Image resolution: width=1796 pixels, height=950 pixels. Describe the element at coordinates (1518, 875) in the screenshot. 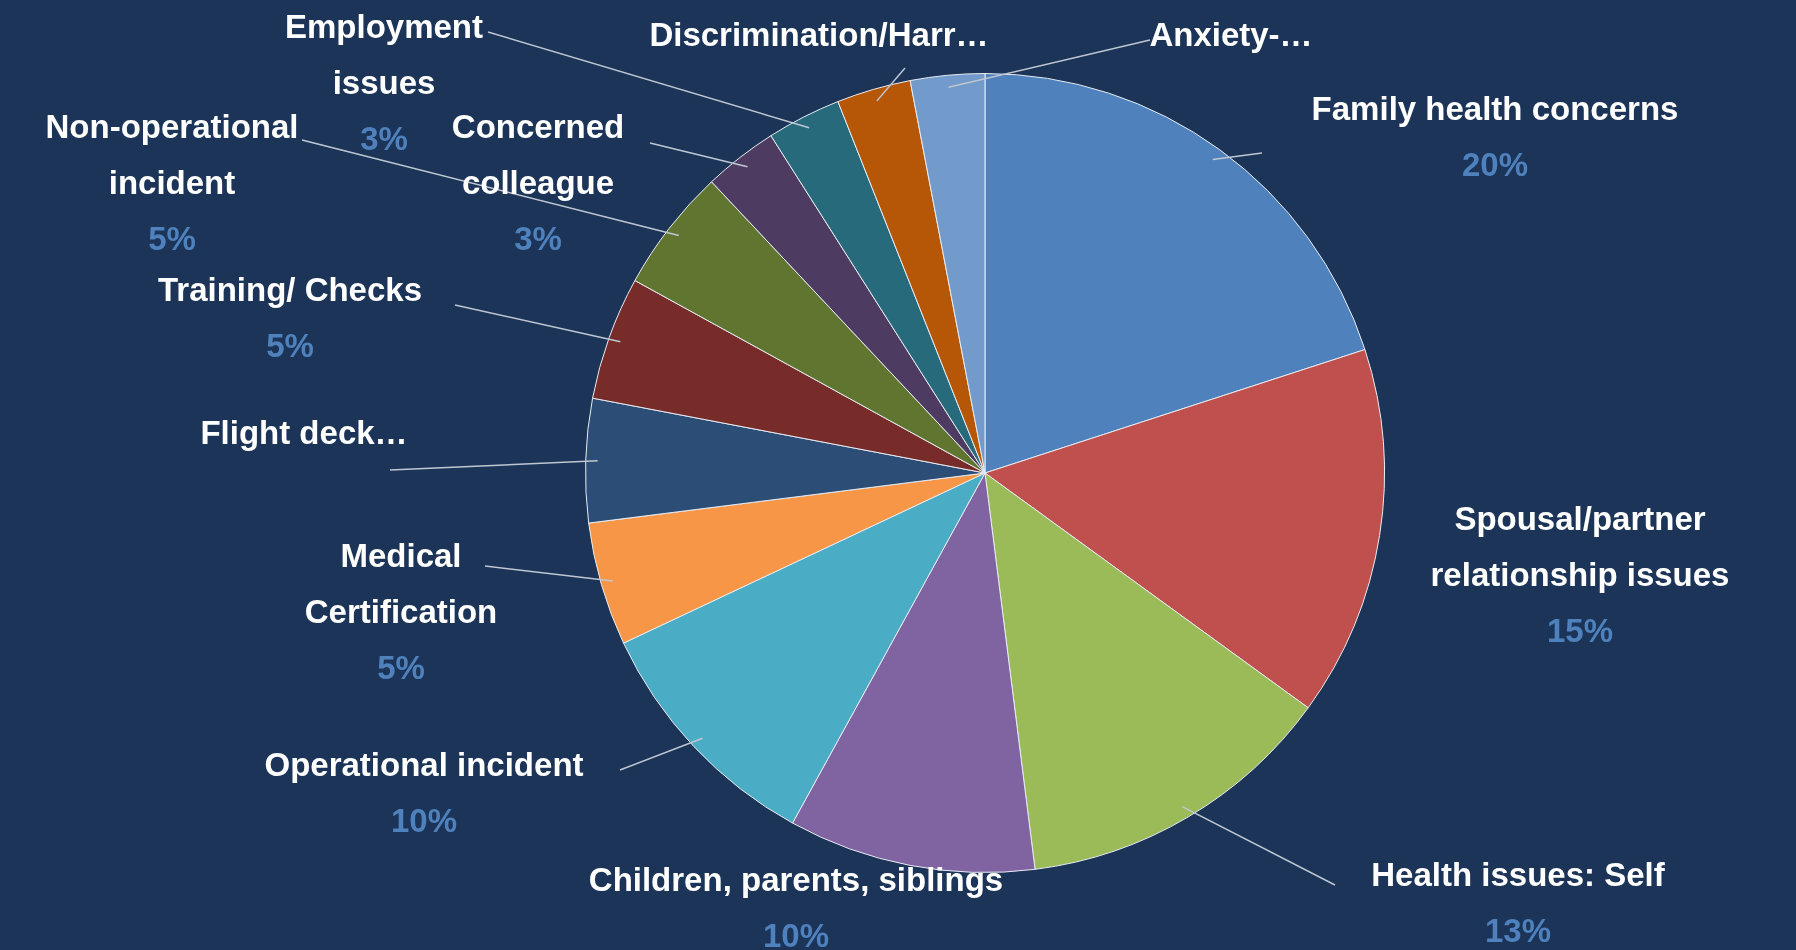

I see `slice-label: Health issues: Self` at that location.